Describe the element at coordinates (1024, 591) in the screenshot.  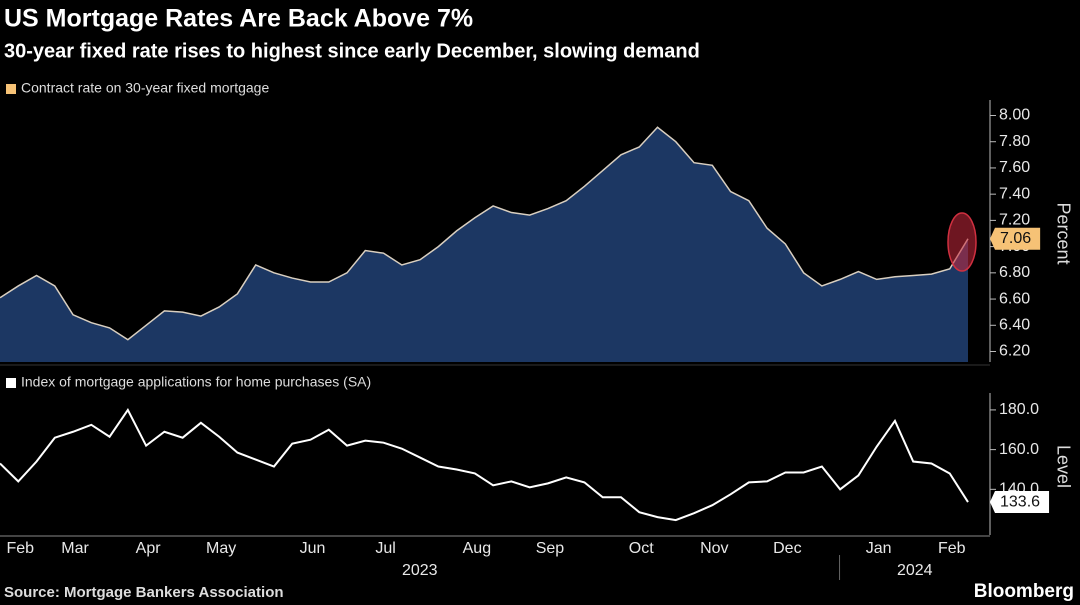
I see `brand: Bloomberg` at that location.